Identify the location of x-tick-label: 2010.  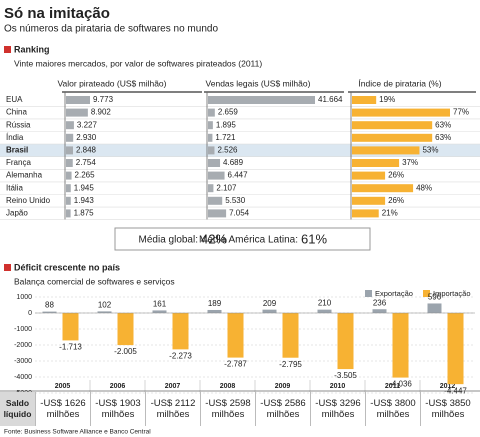
(338, 386).